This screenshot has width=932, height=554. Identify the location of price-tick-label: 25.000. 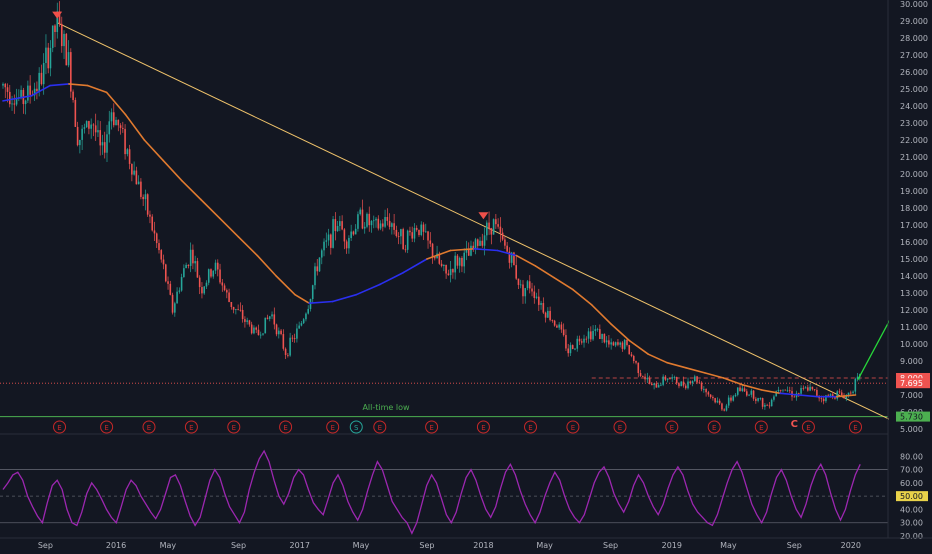
(914, 89).